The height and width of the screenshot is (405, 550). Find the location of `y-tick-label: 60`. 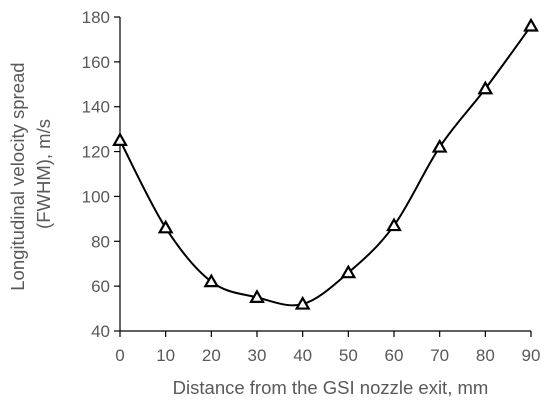

y-tick-label: 60 is located at coordinates (100, 286).